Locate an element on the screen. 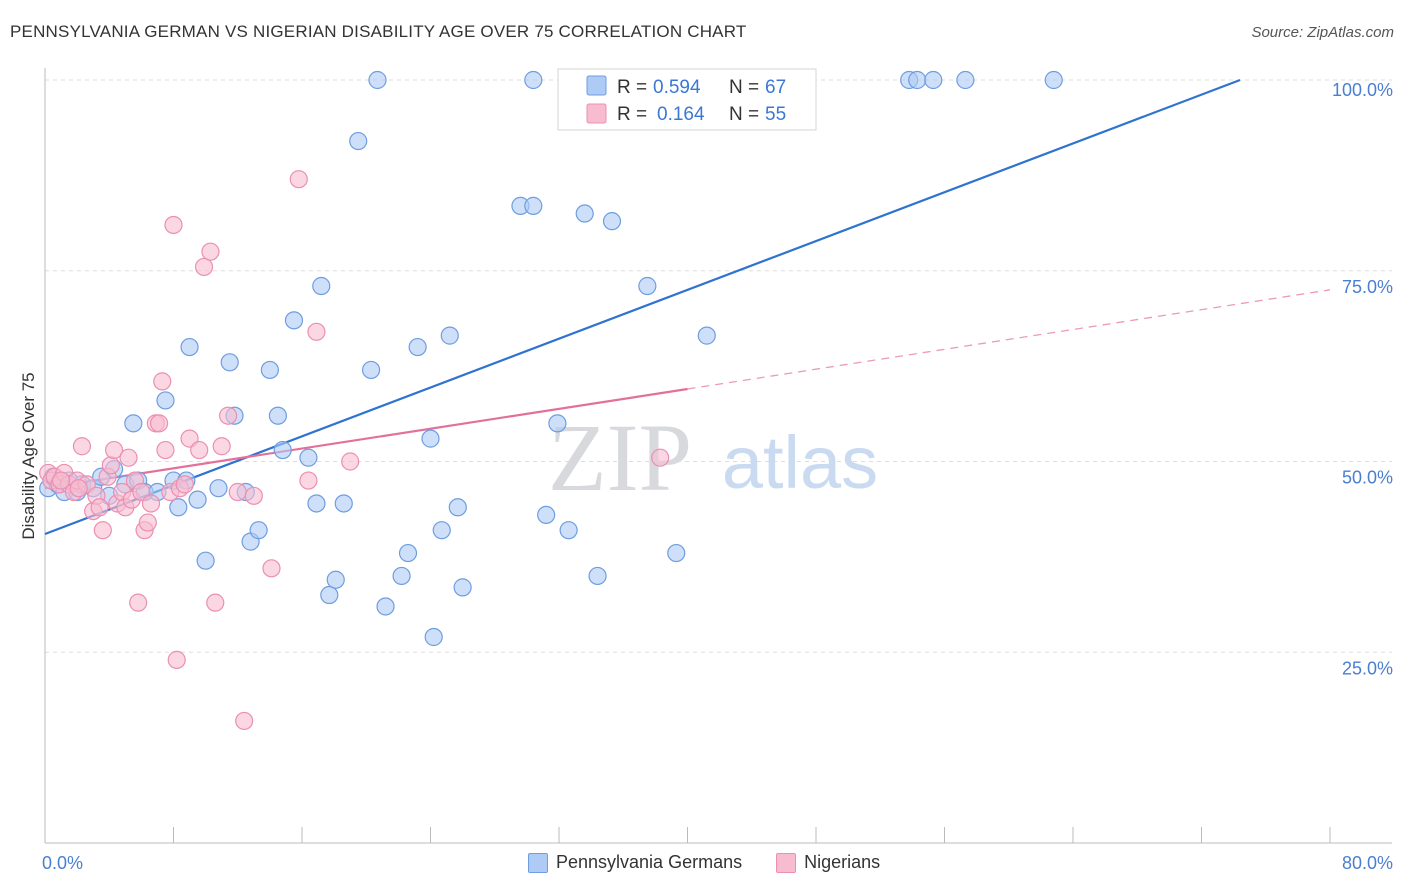 The width and height of the screenshot is (1406, 892). x-tick-label: 0.0% is located at coordinates (62, 863).